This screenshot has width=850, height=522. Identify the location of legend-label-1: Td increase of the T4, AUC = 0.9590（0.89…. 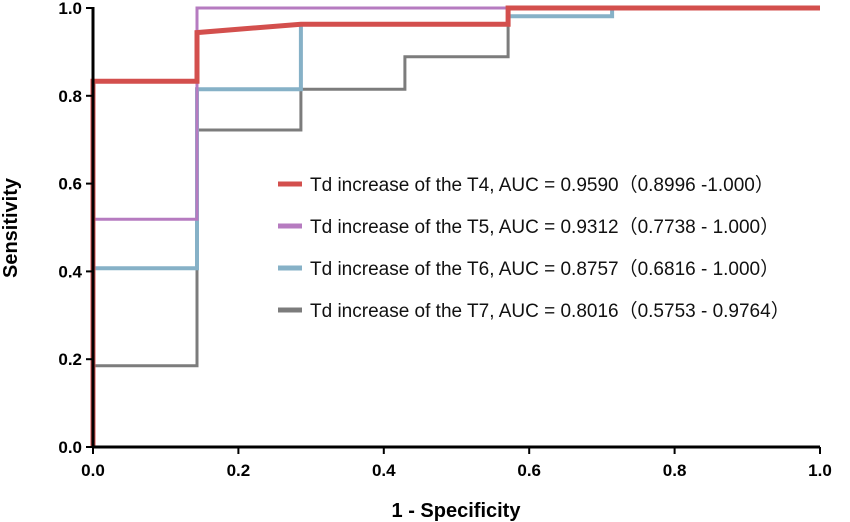
(542, 185).